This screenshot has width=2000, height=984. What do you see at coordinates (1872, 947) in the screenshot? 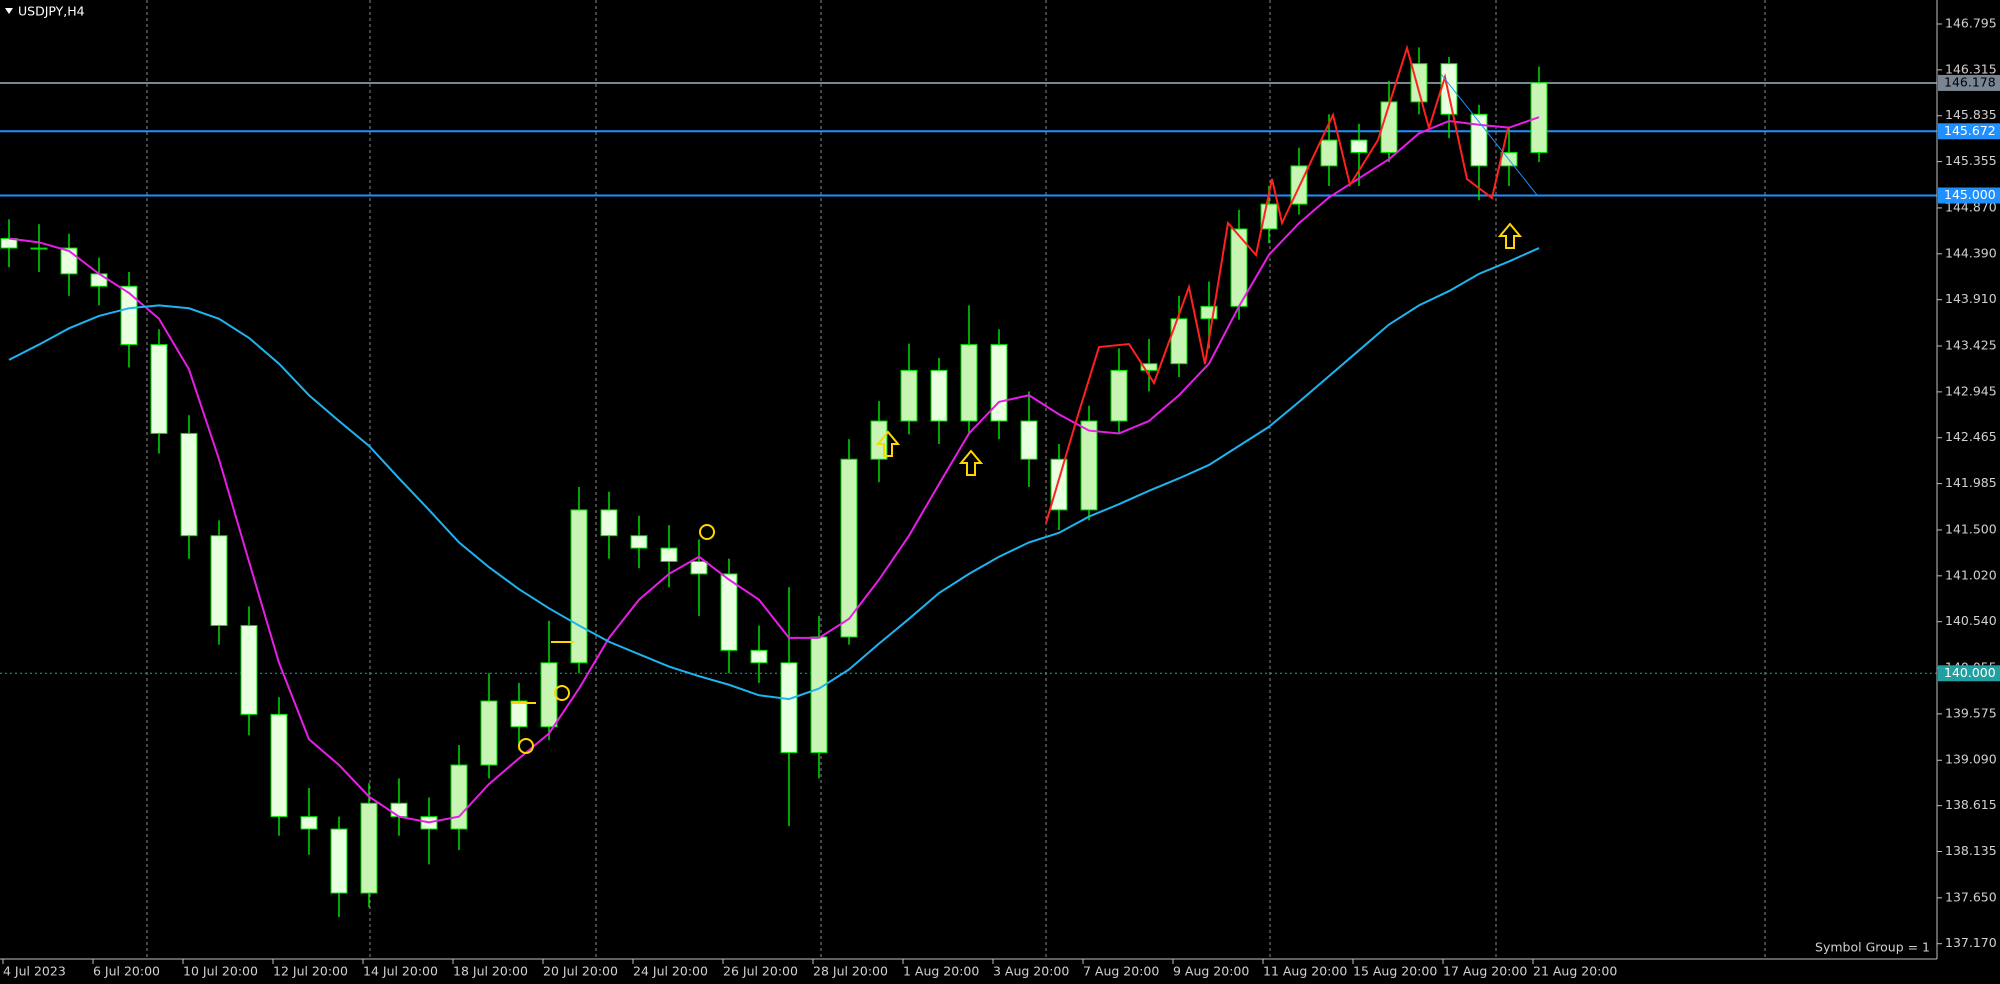
I see `footer-text: Symbol Group = 1` at bounding box center [1872, 947].